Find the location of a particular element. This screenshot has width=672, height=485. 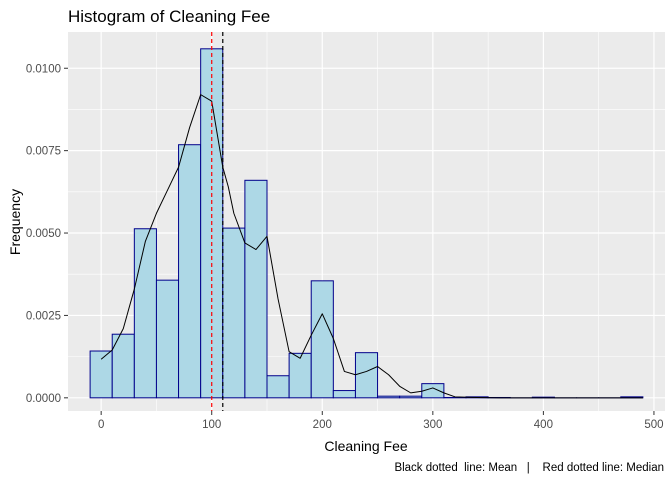

y-axis-ticks: 0.0000 0.0025 0.0050 0.0075 0.0100 is located at coordinates (47, 234).